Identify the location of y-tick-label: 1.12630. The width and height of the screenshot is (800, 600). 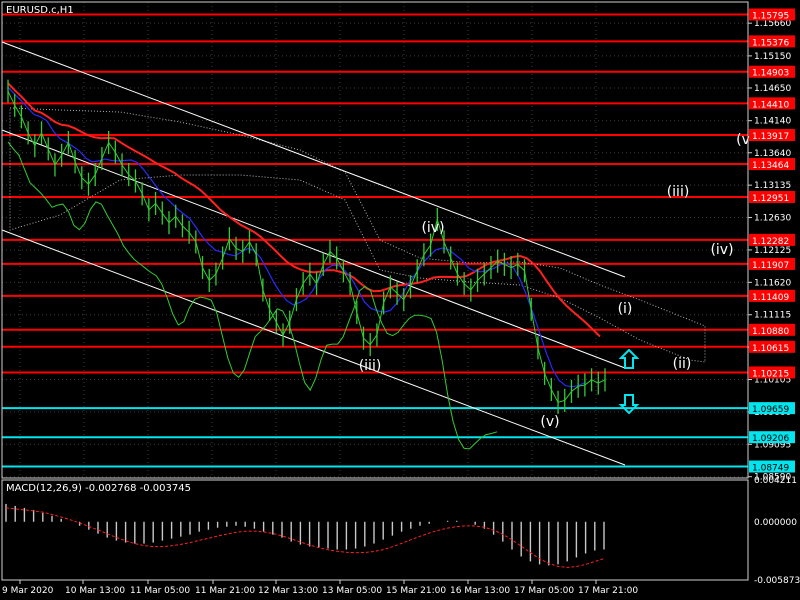
(772, 219).